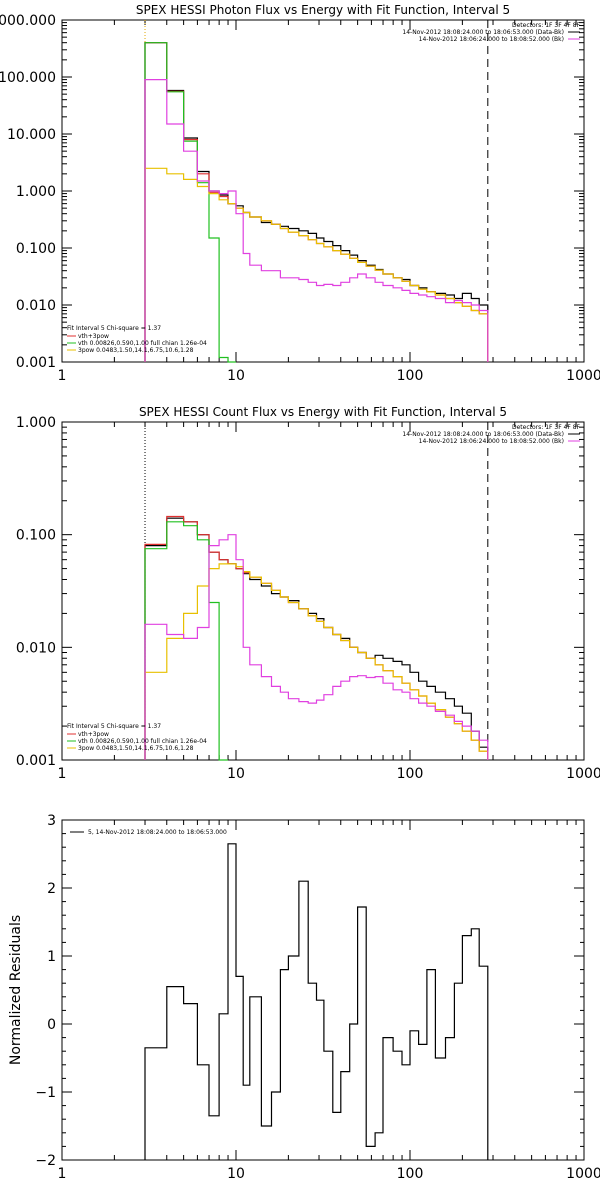 The image size is (600, 1200). What do you see at coordinates (28, 21) in the screenshot?
I see `y-tick-label: 1000.000` at bounding box center [28, 21].